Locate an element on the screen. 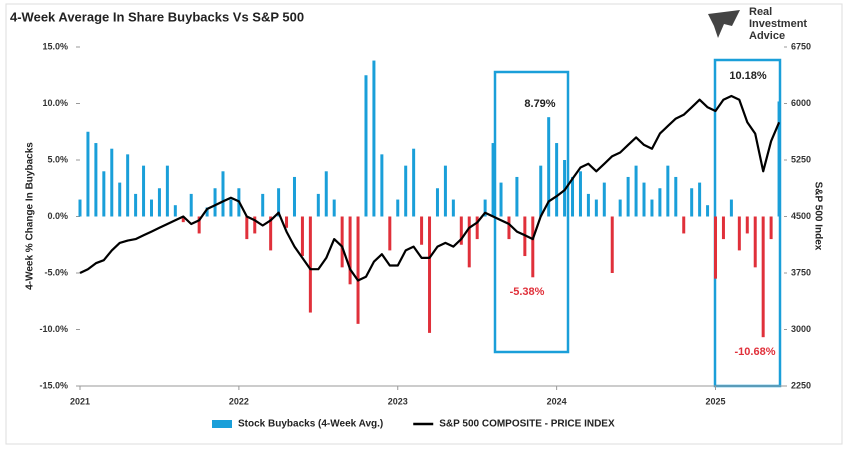 Image resolution: width=848 pixels, height=449 pixels. y-tick-label: -15.0% is located at coordinates (53, 385).